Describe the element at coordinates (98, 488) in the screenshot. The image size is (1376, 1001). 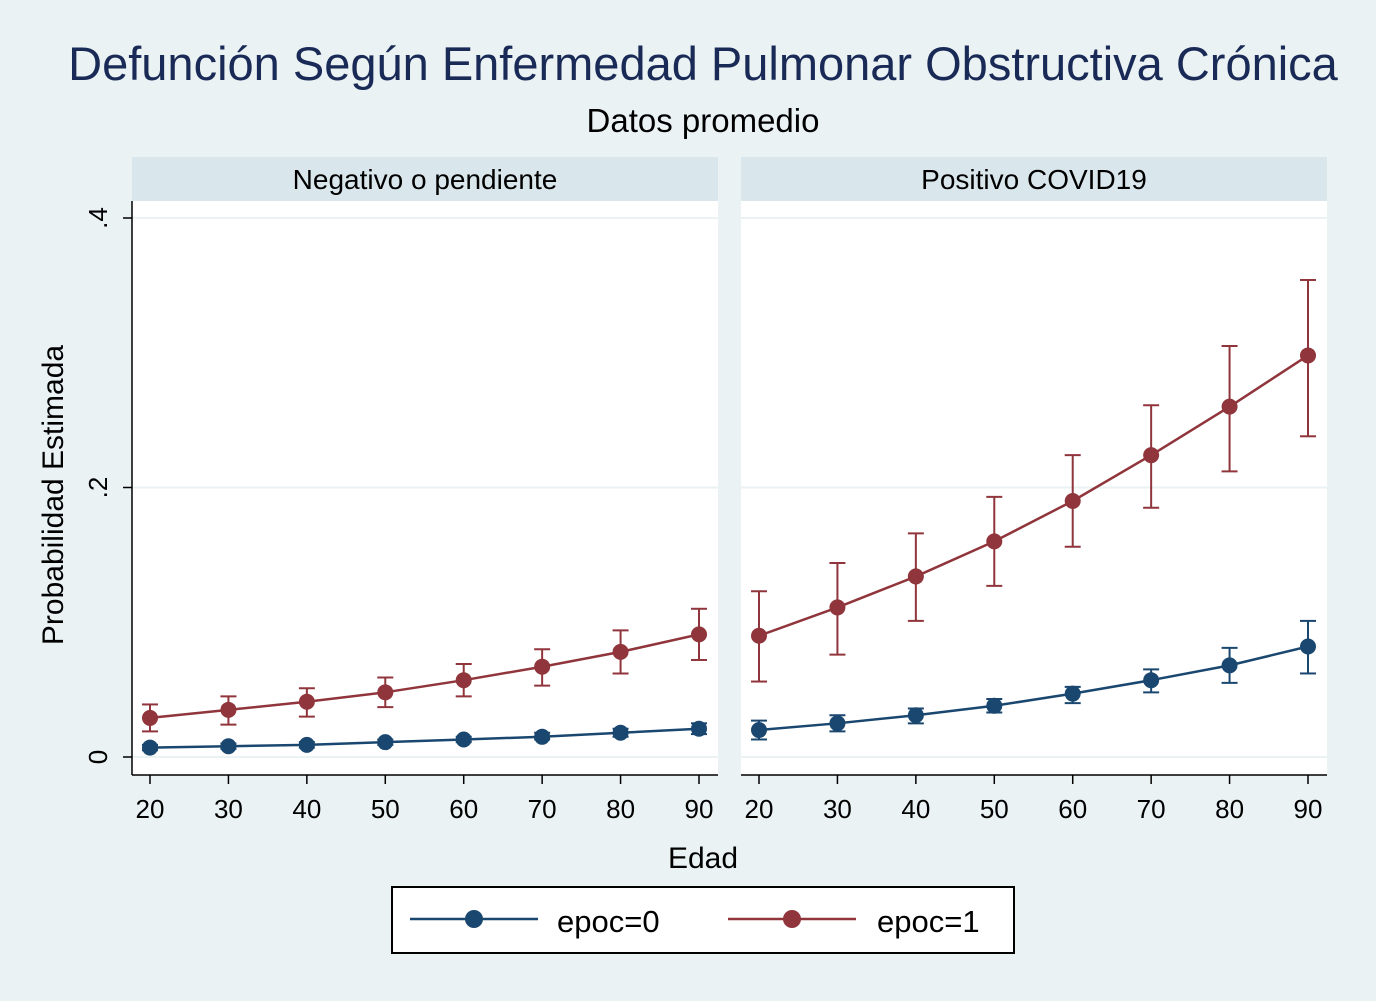
I see `y-tick-label: .2` at that location.